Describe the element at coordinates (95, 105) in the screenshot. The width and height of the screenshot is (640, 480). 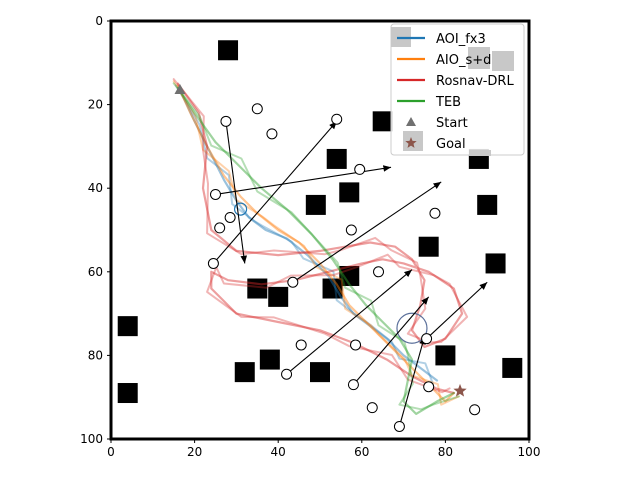
I see `y-tick-label: 20` at that location.